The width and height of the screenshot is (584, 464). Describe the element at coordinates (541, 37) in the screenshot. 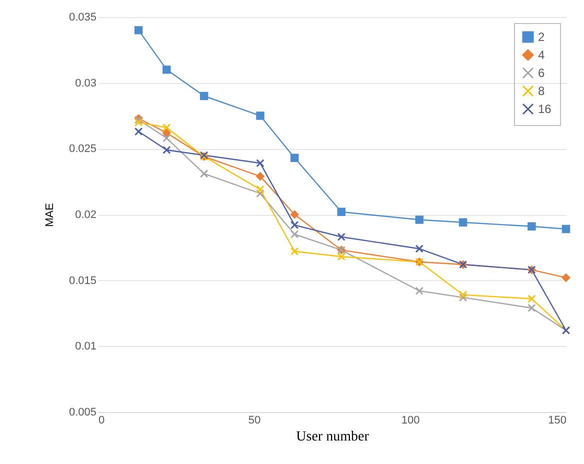

I see `legend-label: 2` at that location.